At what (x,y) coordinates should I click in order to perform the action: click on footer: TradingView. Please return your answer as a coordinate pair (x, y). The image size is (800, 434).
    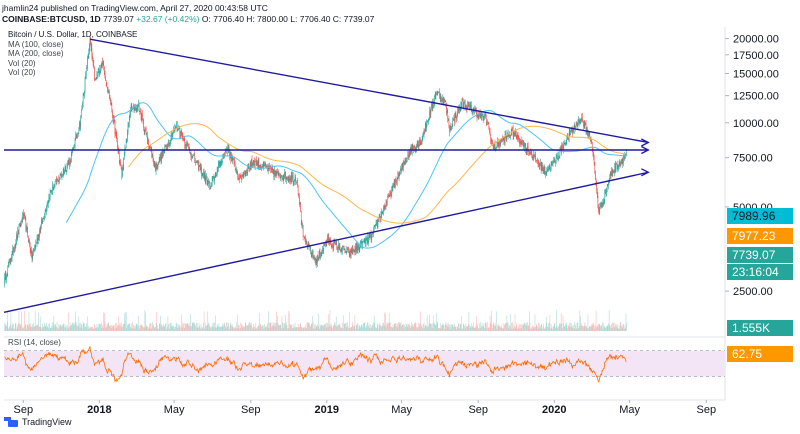
    Looking at the image, I should click on (38, 422).